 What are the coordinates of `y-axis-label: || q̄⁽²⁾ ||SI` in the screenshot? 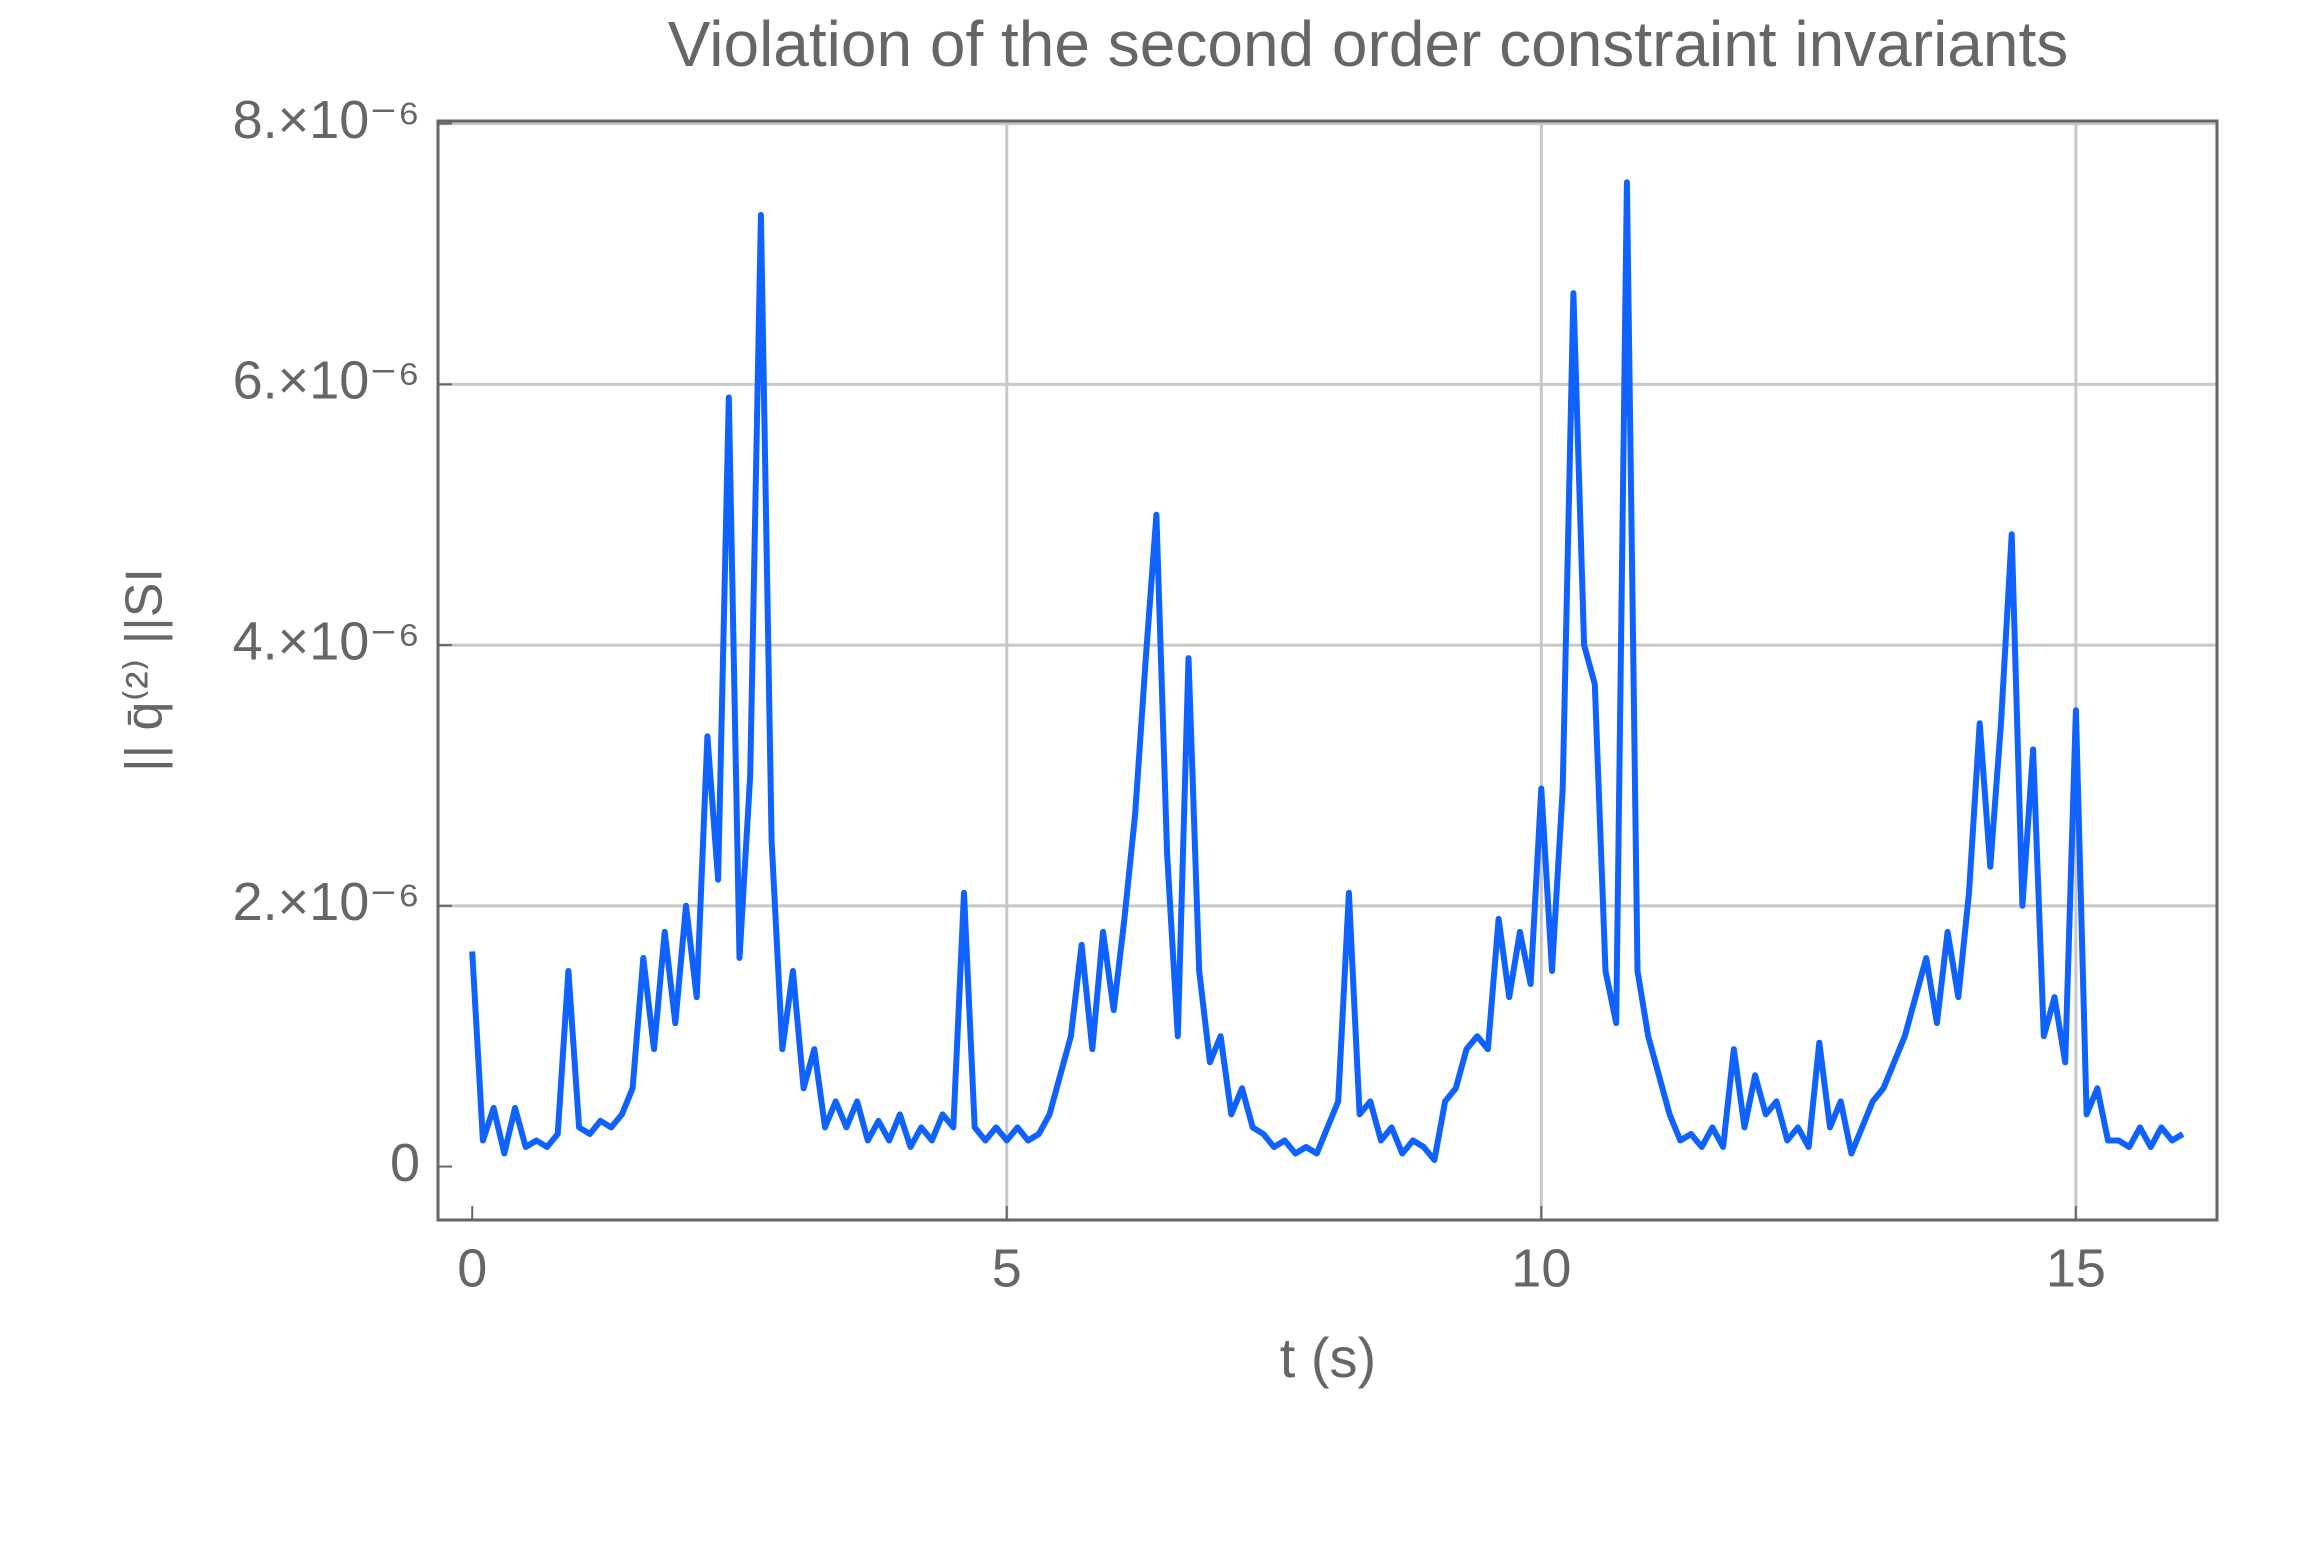 It's located at (145, 670).